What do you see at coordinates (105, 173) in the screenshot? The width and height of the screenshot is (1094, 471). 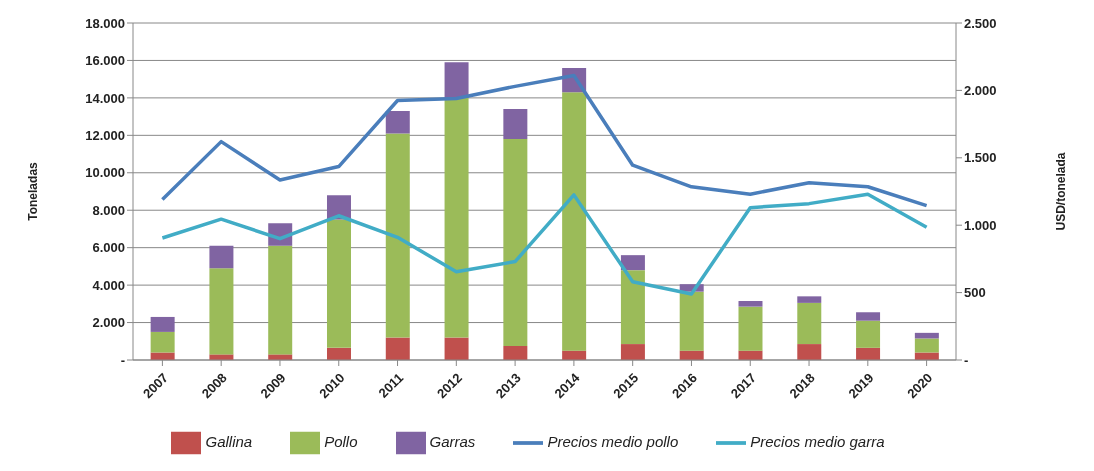 I see `y-tick-label: 10.000` at bounding box center [105, 173].